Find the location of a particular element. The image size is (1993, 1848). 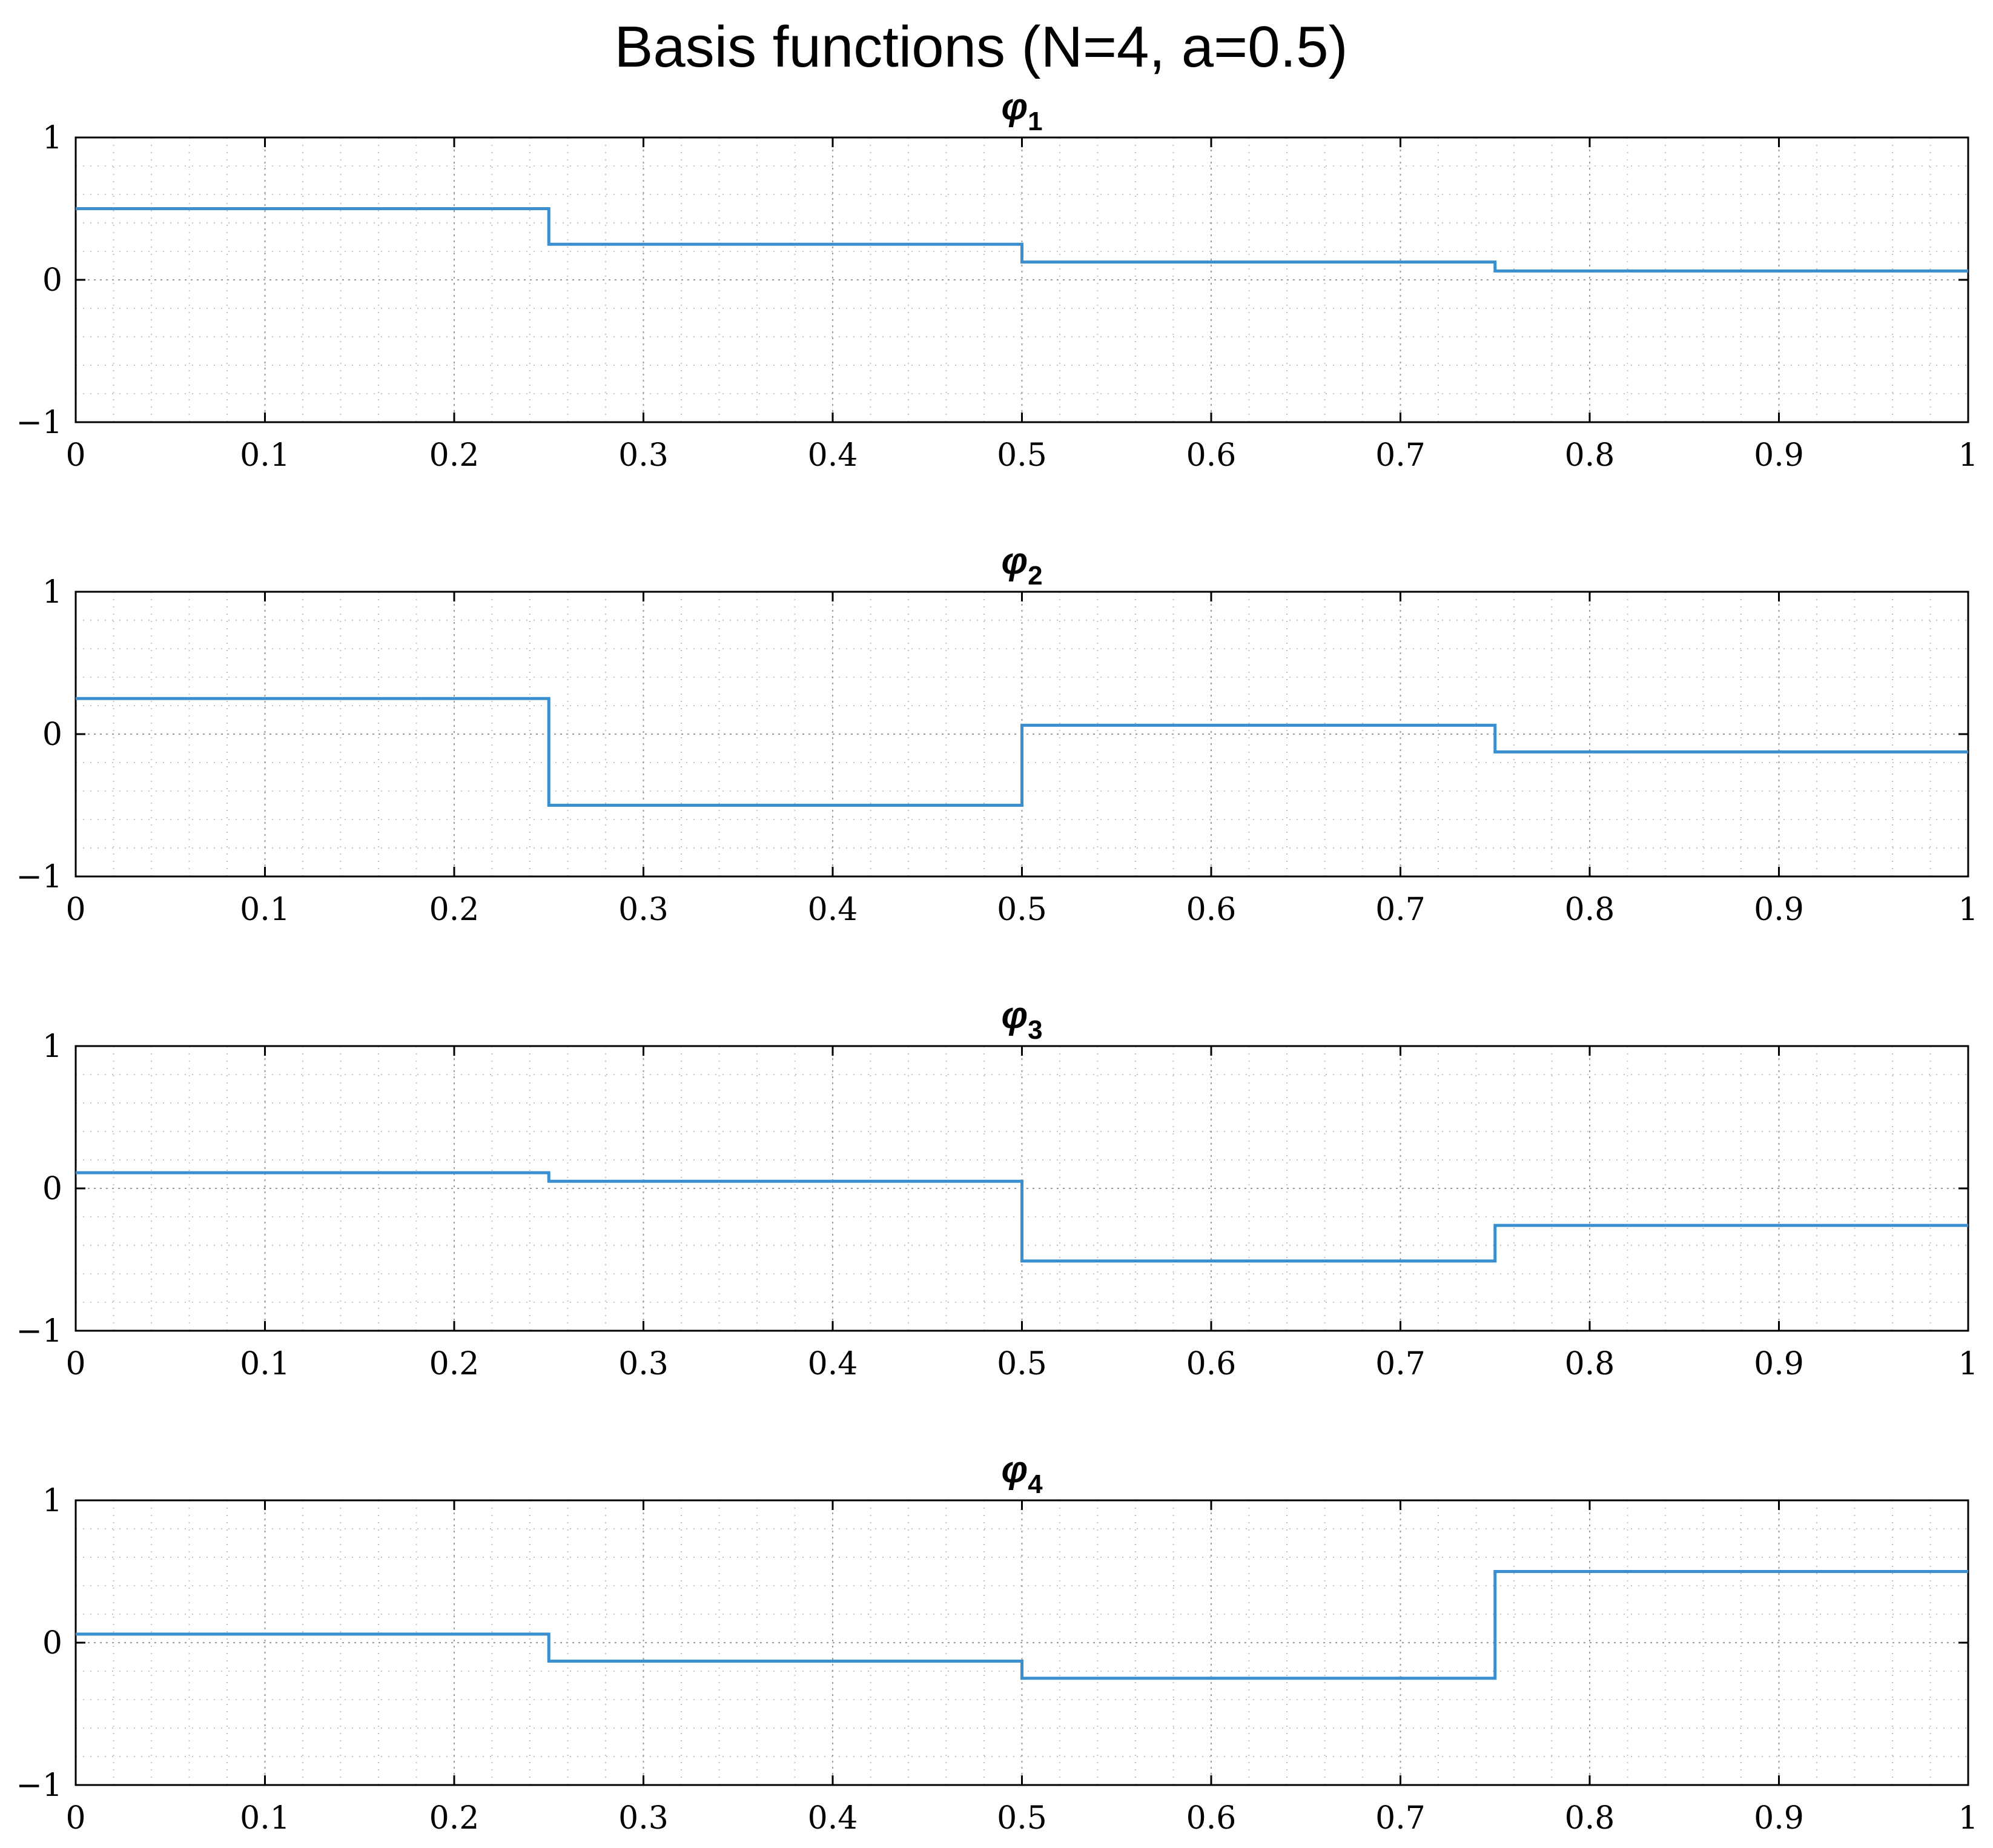

subplot-title-subscript: 4 is located at coordinates (1035, 1484).